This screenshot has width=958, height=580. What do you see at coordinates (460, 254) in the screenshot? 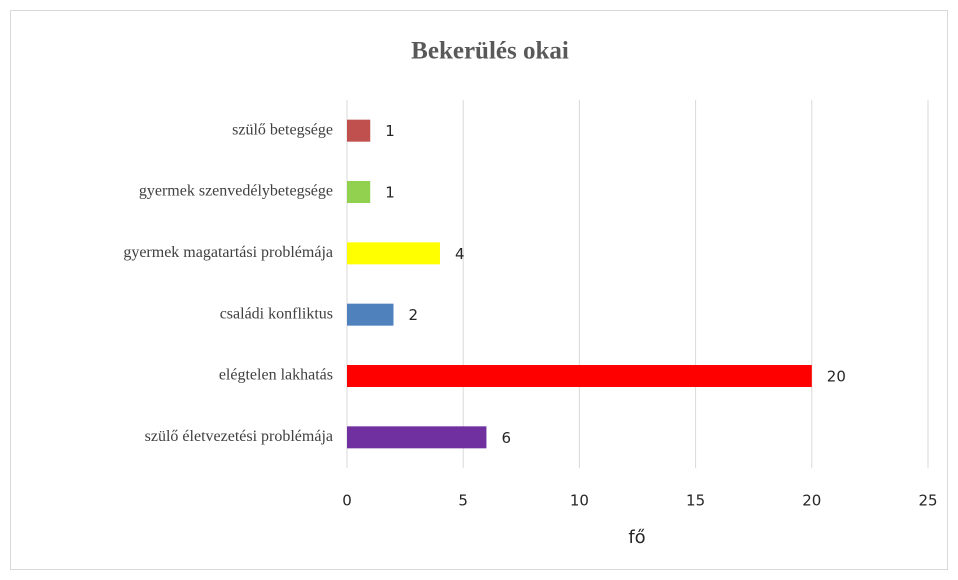
I see `data-label: 4` at bounding box center [460, 254].